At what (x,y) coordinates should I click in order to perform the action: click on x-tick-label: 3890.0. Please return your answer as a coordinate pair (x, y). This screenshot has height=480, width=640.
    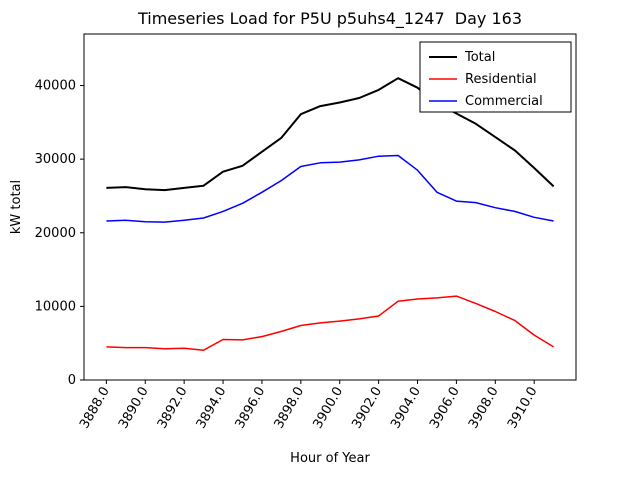
    Looking at the image, I should click on (134, 408).